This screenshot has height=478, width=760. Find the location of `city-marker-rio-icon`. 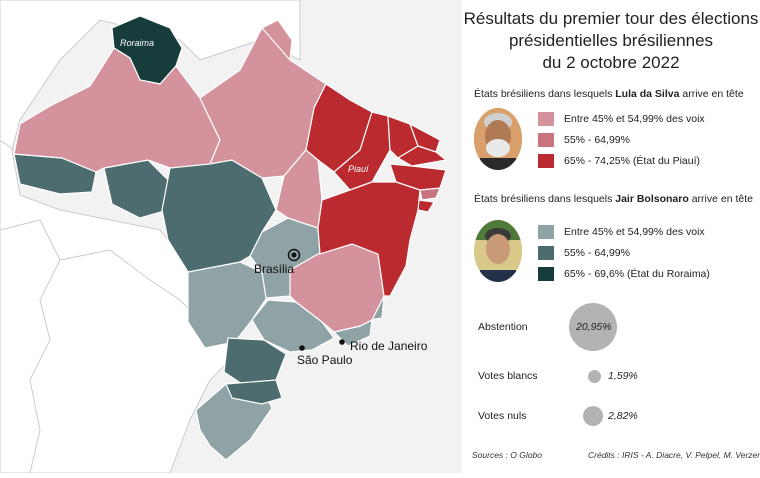

city-marker-rio-icon is located at coordinates (342, 342).